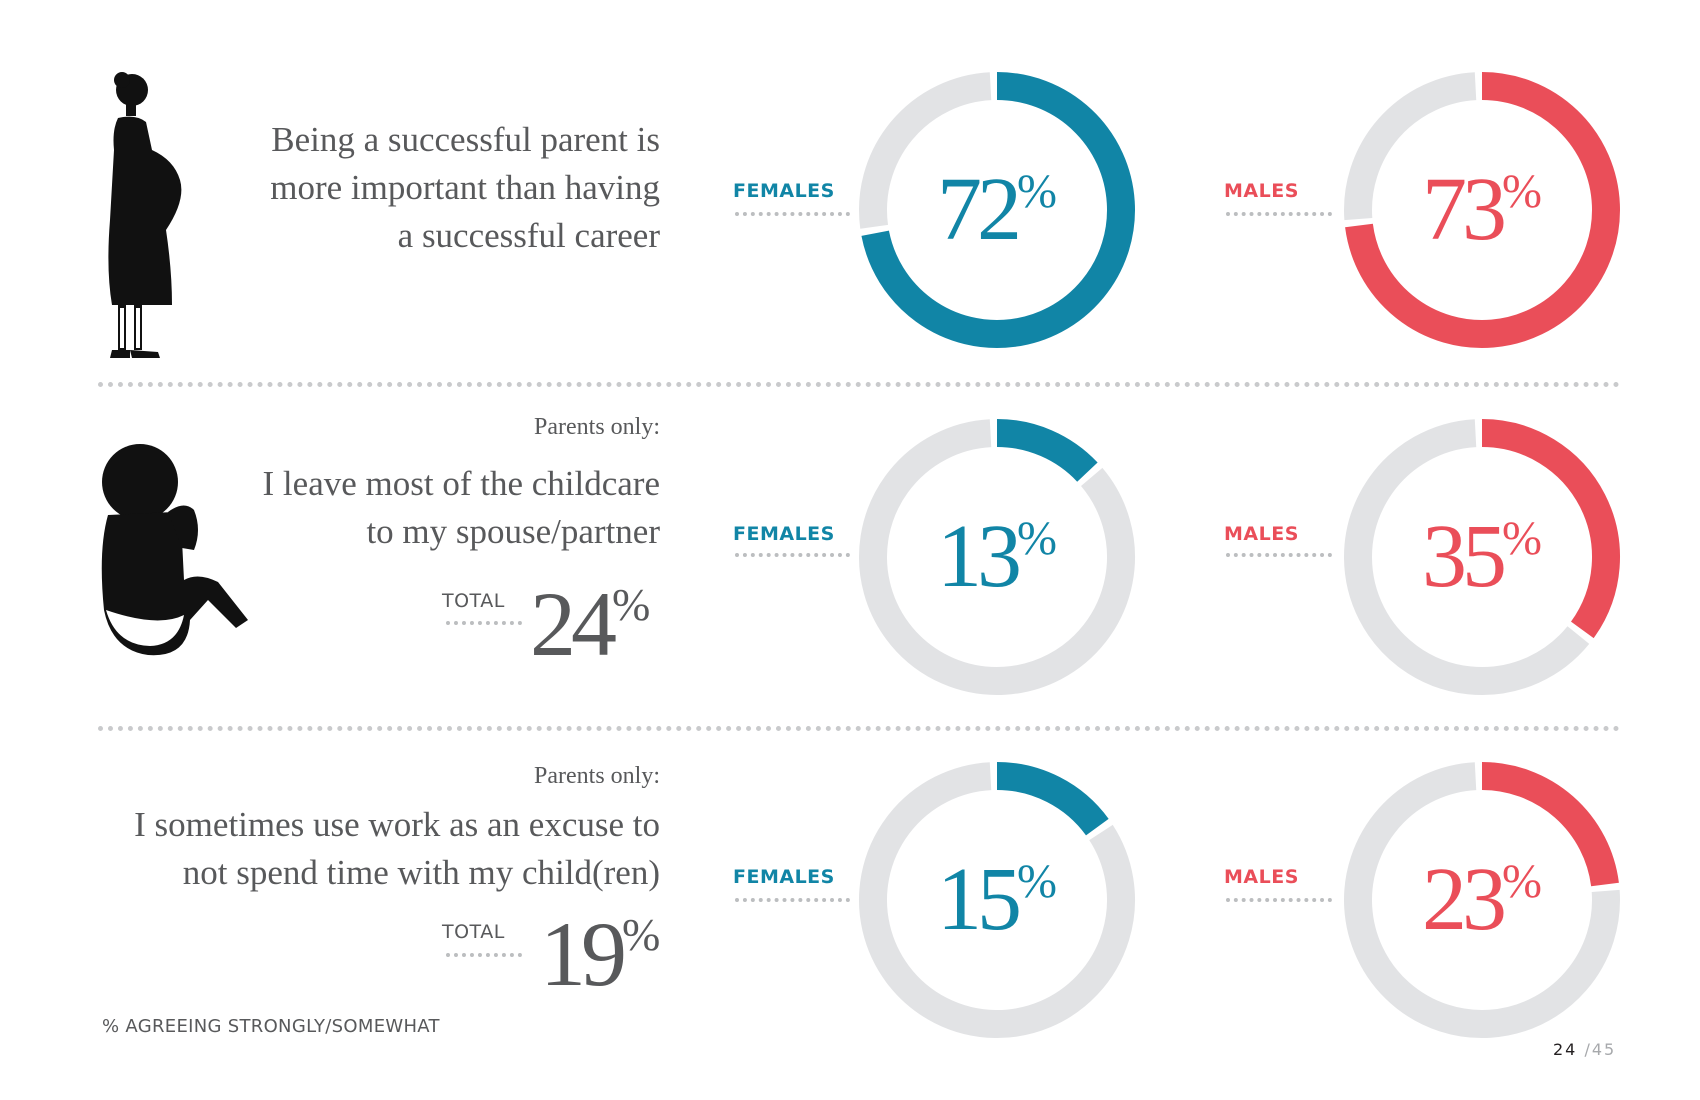 The height and width of the screenshot is (1100, 1700). I want to click on page-current: 24, so click(1565, 1049).